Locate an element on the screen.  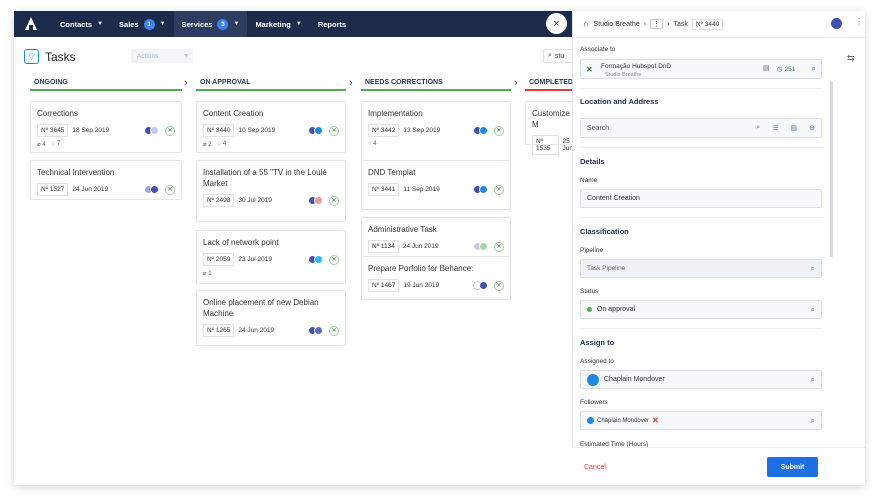
associate-label: Associate to is located at coordinates (598, 49).